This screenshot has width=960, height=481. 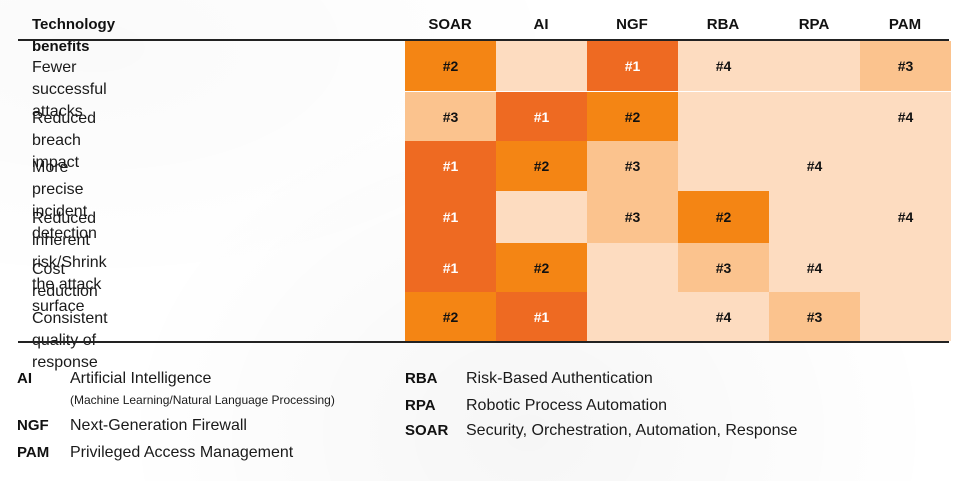 What do you see at coordinates (905, 24) in the screenshot?
I see `column-header-pam: PAM` at bounding box center [905, 24].